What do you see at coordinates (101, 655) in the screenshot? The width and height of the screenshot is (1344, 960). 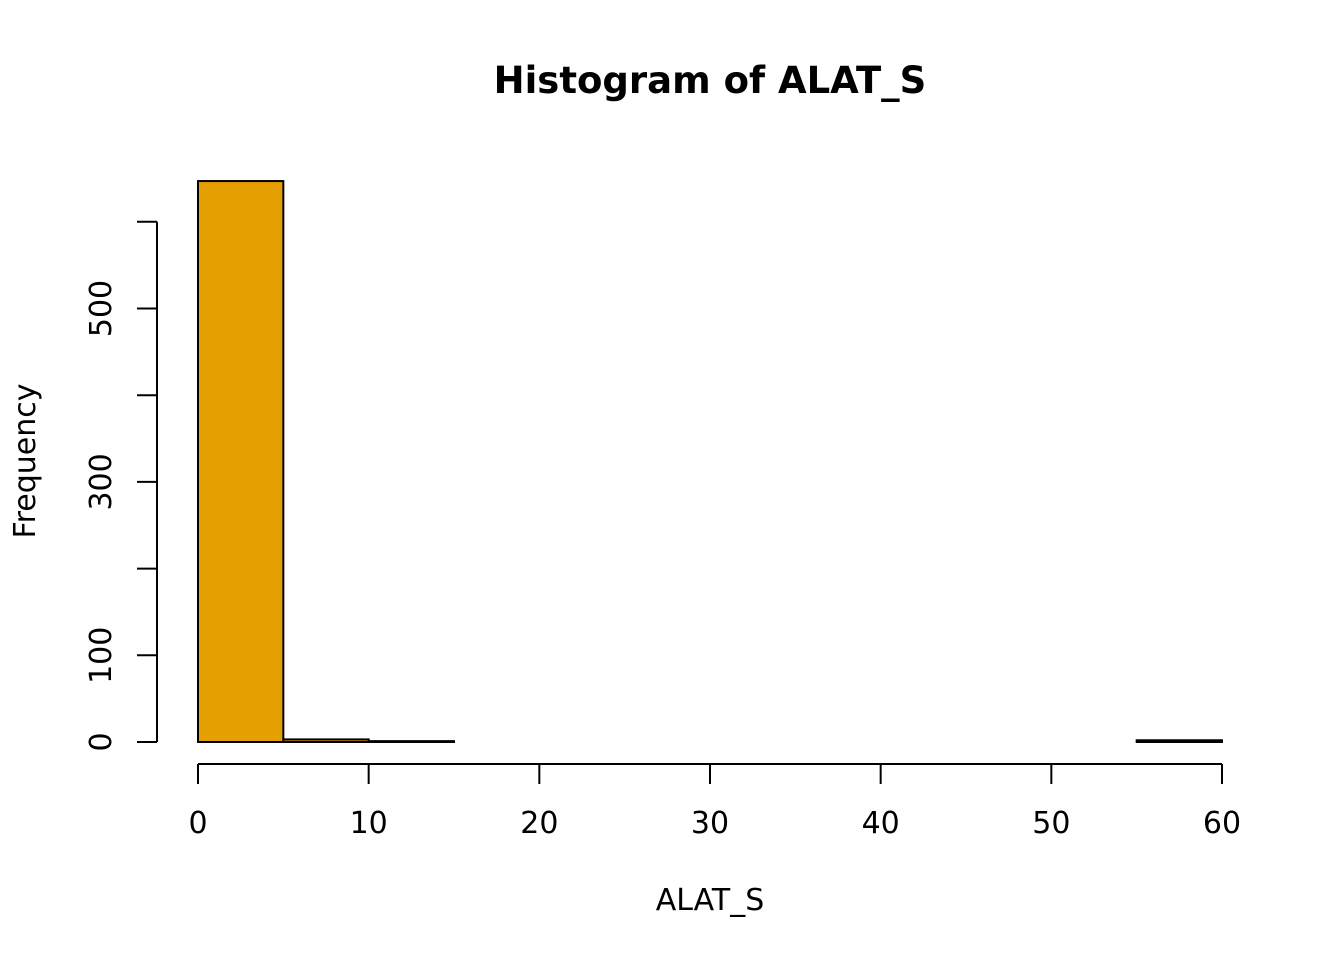 I see `y-tick-label: 100` at bounding box center [101, 655].